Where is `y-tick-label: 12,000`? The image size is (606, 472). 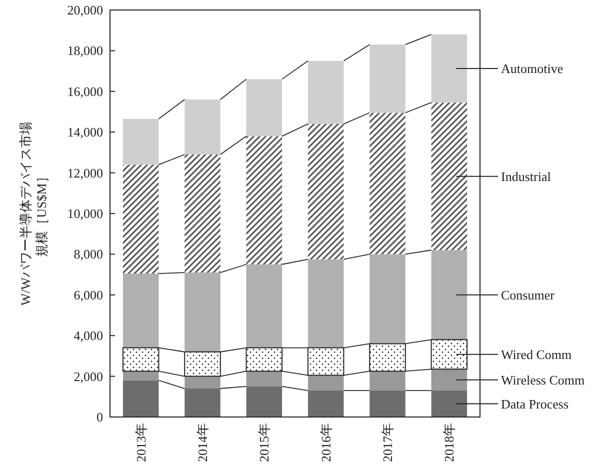 y-tick-label: 12,000 is located at coordinates (85, 172).